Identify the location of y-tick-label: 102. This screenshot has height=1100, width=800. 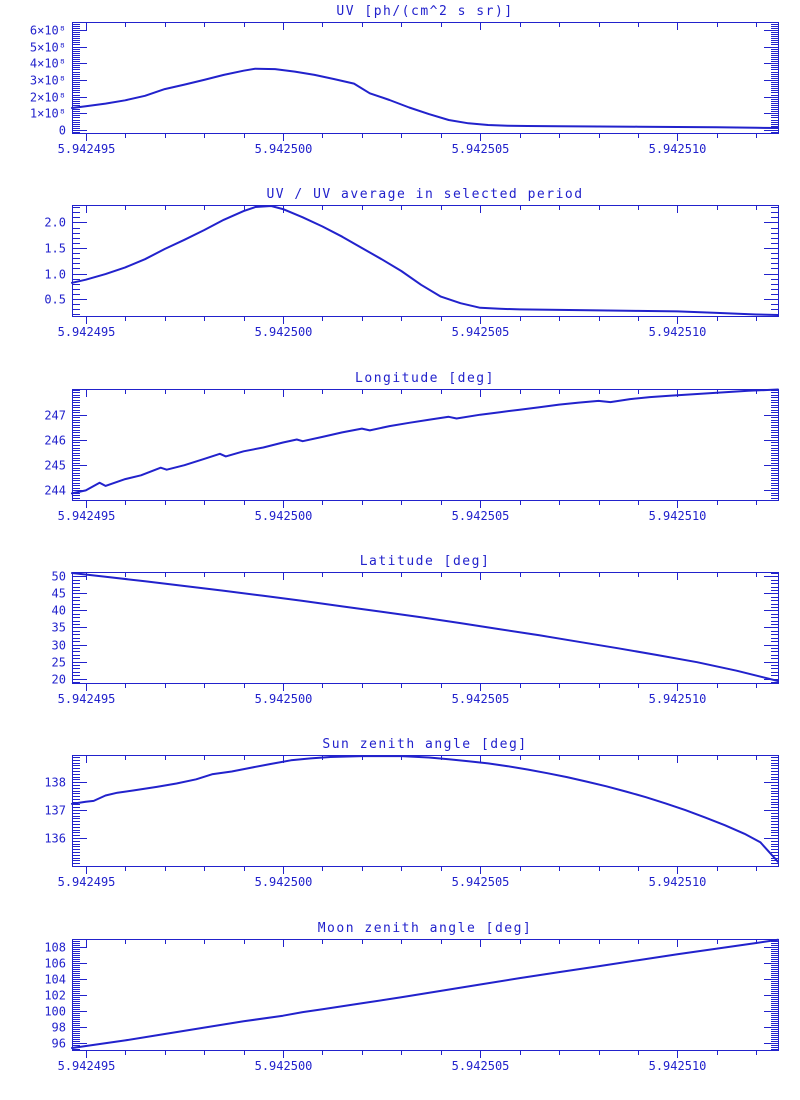
(55, 996).